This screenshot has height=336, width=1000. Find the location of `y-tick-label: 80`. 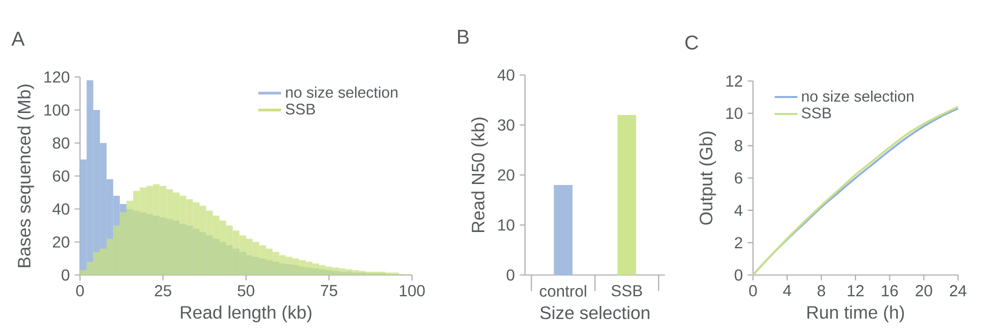

y-tick-label: 80 is located at coordinates (61, 143).